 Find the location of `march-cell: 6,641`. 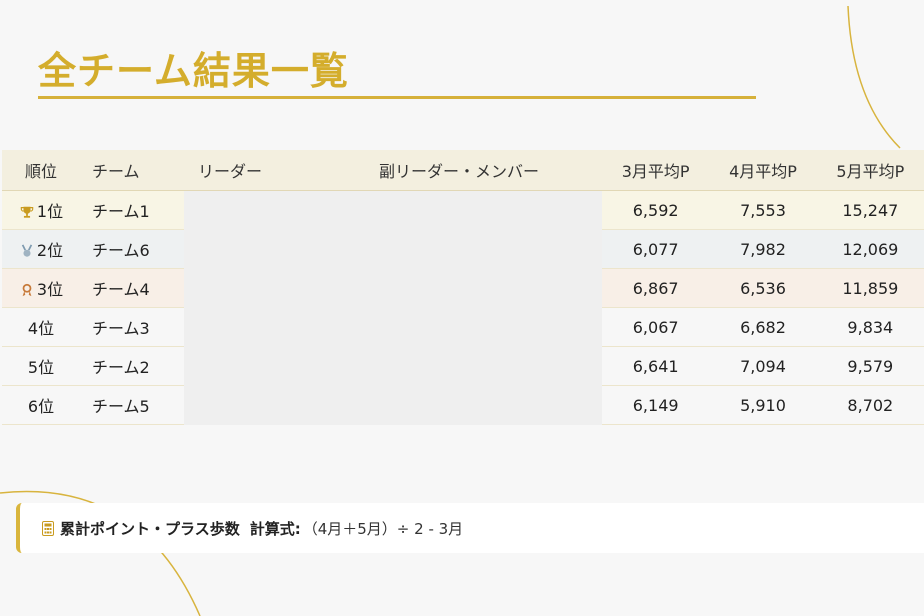

march-cell: 6,641 is located at coordinates (656, 366).